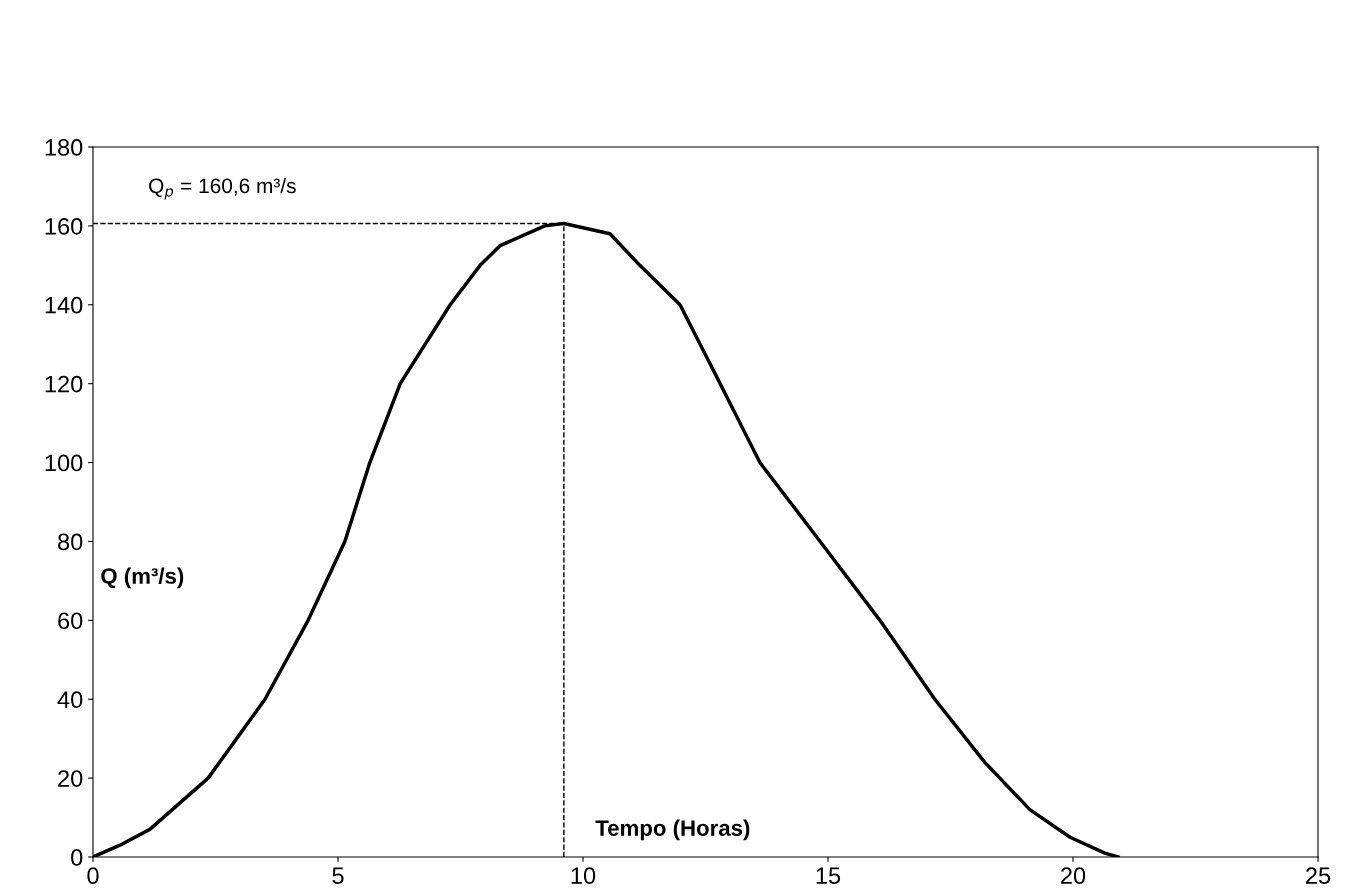  Describe the element at coordinates (222, 188) in the screenshot. I see `annotation: Q$_{p}$ = 160,6 m³/s` at that location.